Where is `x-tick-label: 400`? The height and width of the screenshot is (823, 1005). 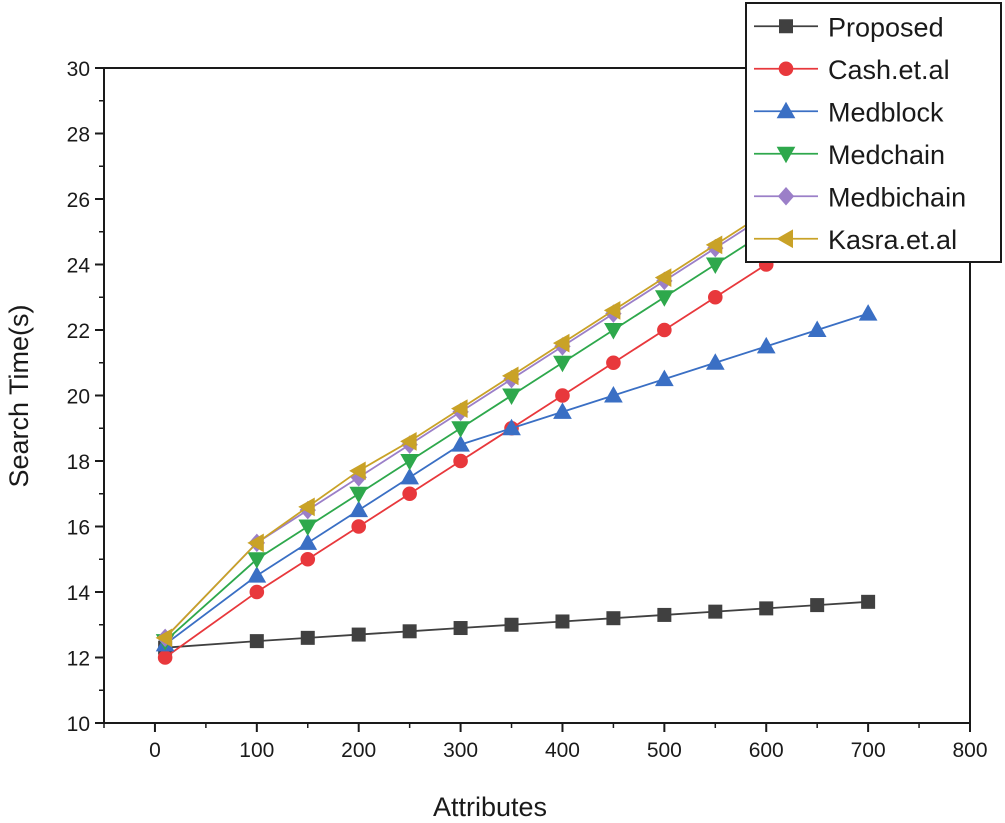
x-tick-label: 400 is located at coordinates (562, 750).